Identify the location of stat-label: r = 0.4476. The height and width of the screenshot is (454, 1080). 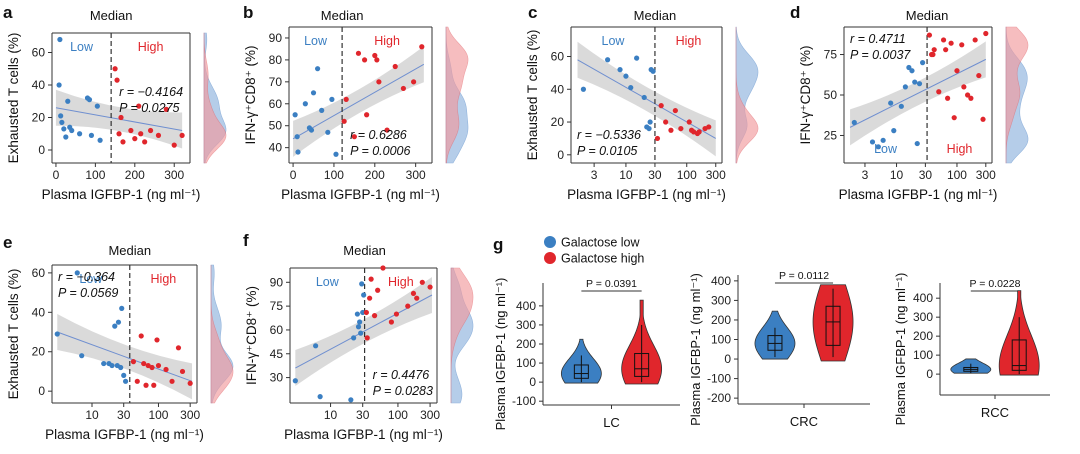
(401, 375).